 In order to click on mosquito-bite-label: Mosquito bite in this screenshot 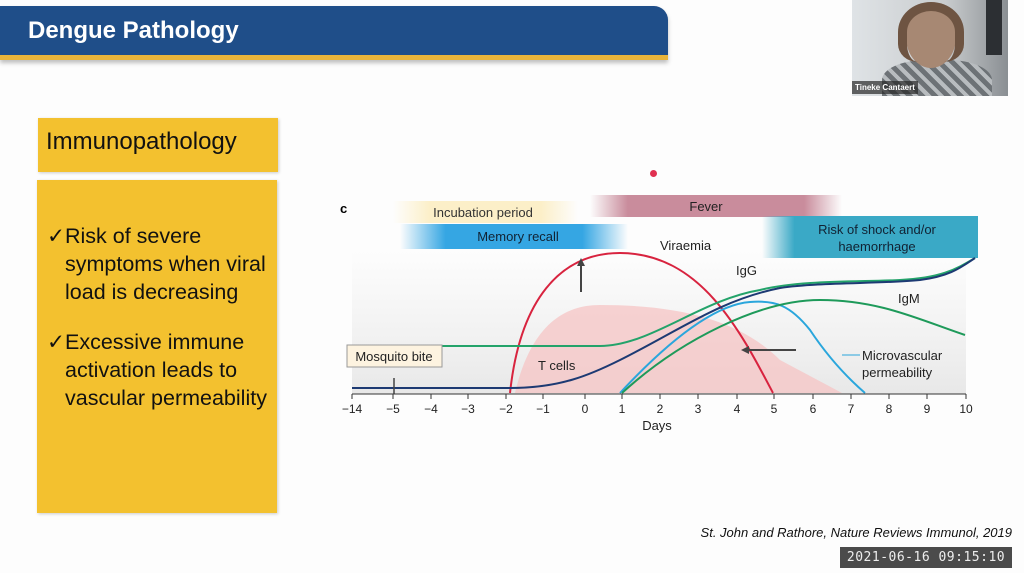, I will do `click(393, 356)`.